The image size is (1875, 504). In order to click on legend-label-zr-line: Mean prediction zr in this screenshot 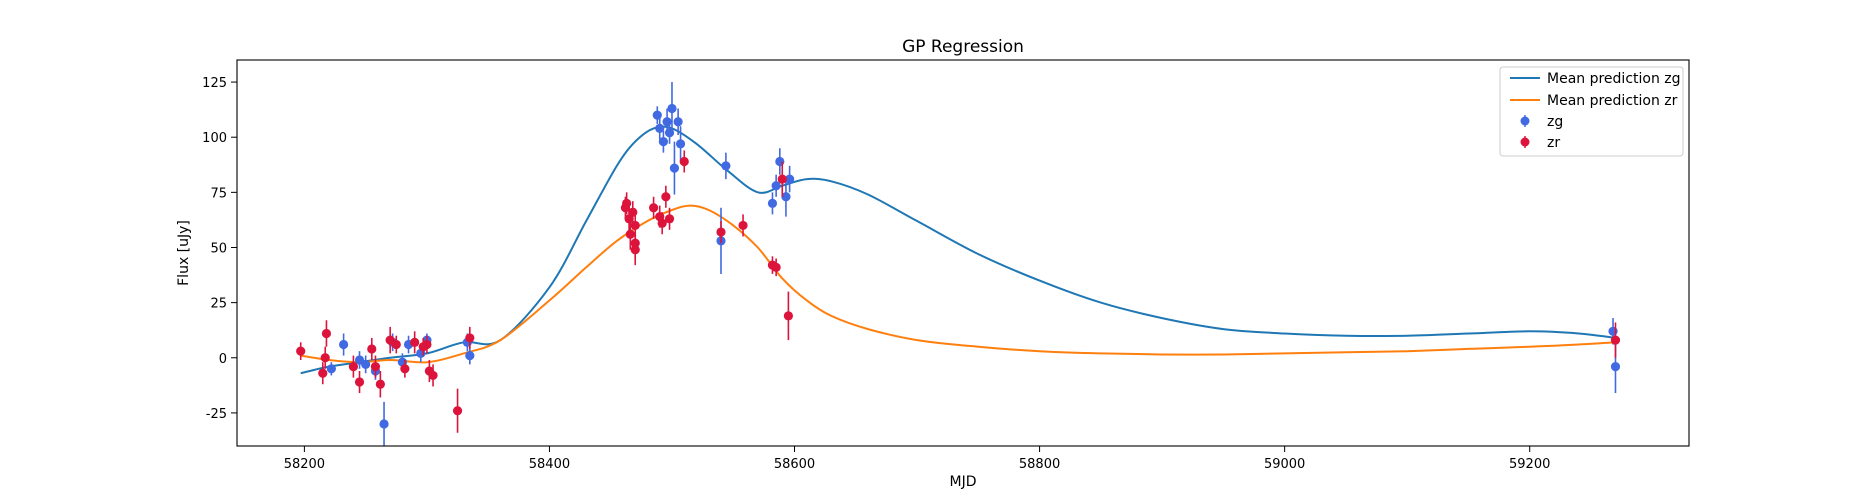, I will do `click(1612, 101)`.